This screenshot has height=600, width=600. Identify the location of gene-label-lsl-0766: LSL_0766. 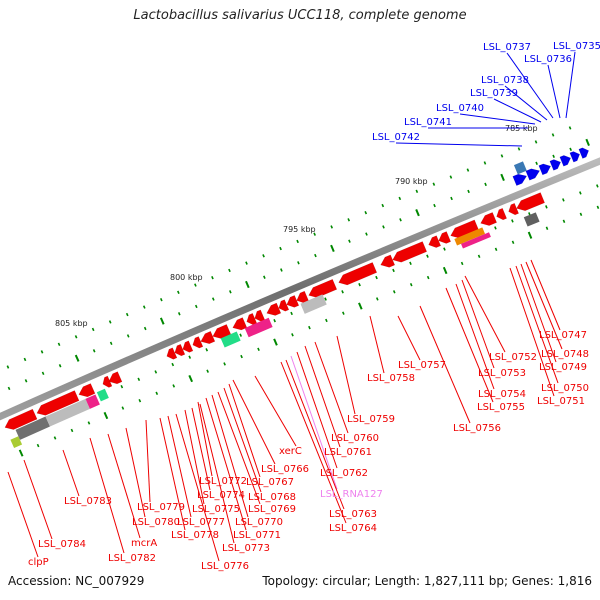
(285, 469).